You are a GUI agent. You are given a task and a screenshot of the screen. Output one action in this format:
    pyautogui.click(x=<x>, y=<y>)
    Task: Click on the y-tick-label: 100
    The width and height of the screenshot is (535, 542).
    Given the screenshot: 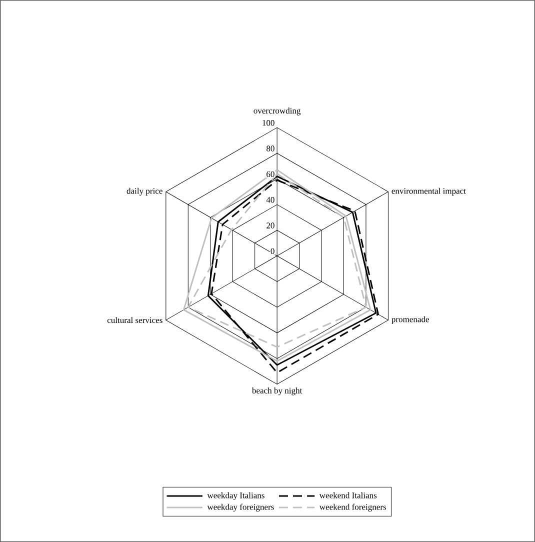 What is the action you would take?
    pyautogui.click(x=268, y=123)
    